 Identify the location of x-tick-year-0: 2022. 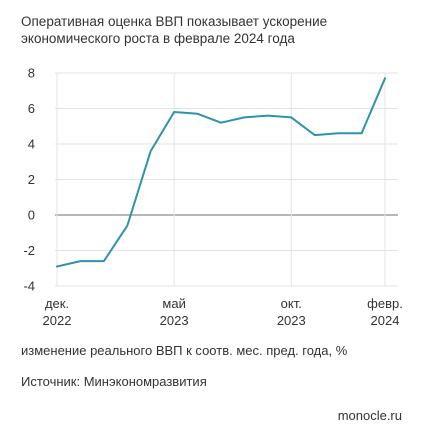
(57, 320).